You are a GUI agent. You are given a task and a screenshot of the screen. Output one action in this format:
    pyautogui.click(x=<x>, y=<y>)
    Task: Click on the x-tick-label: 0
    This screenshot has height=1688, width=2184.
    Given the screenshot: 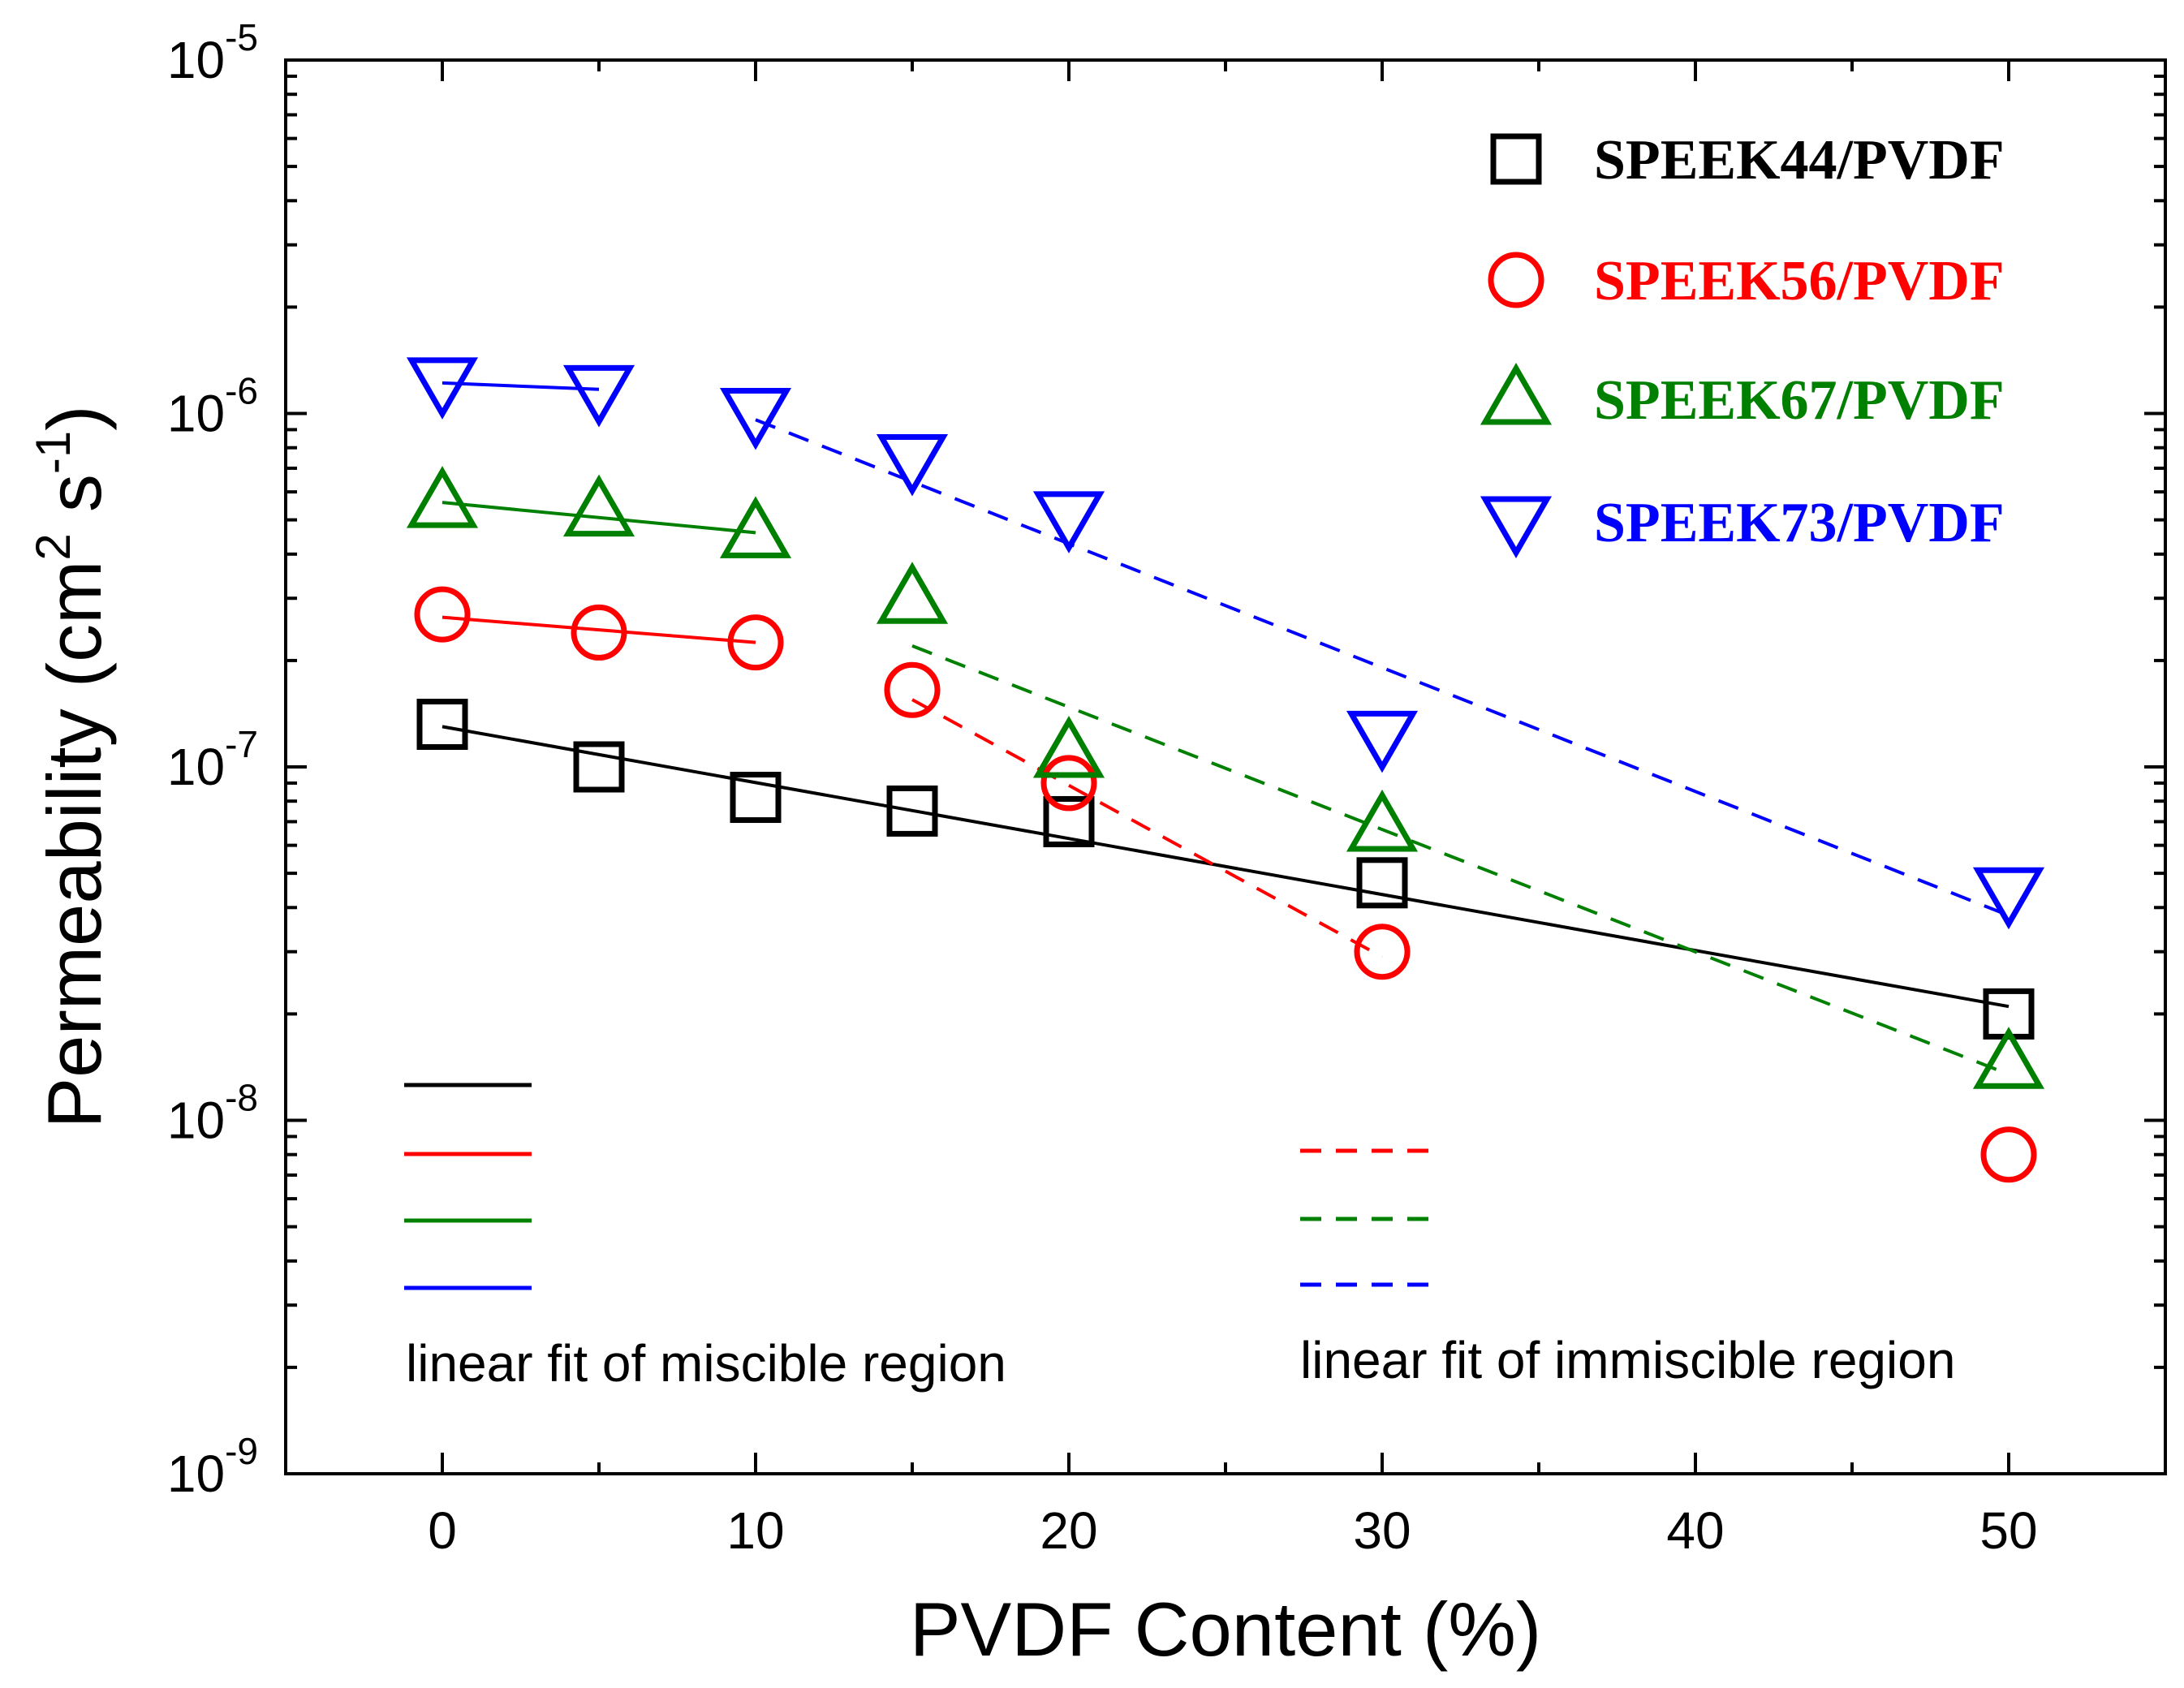 What is the action you would take?
    pyautogui.click(x=443, y=1530)
    